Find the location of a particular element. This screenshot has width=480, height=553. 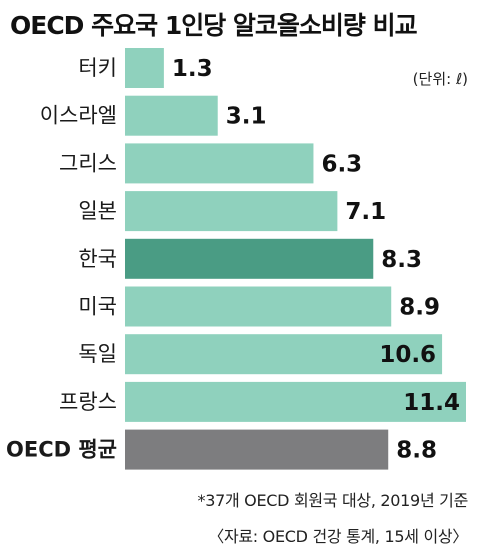

value-label: 1.3 is located at coordinates (192, 69).